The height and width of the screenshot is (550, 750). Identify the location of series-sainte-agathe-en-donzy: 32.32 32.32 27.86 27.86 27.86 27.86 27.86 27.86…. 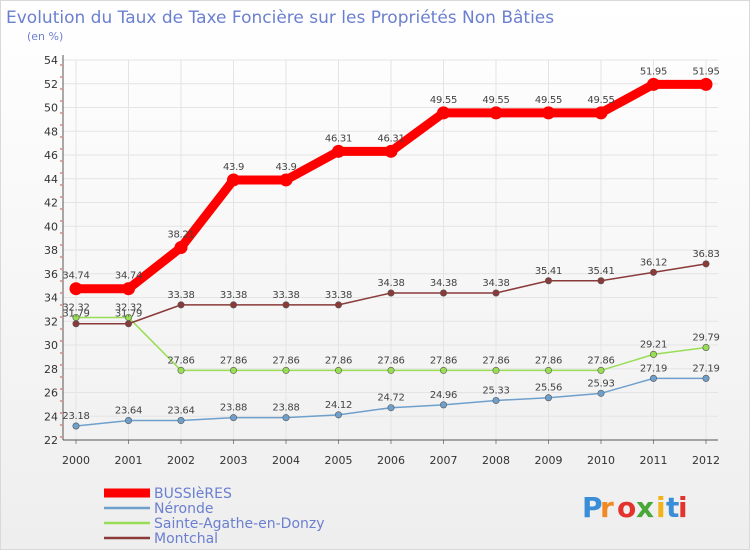
(391, 338).